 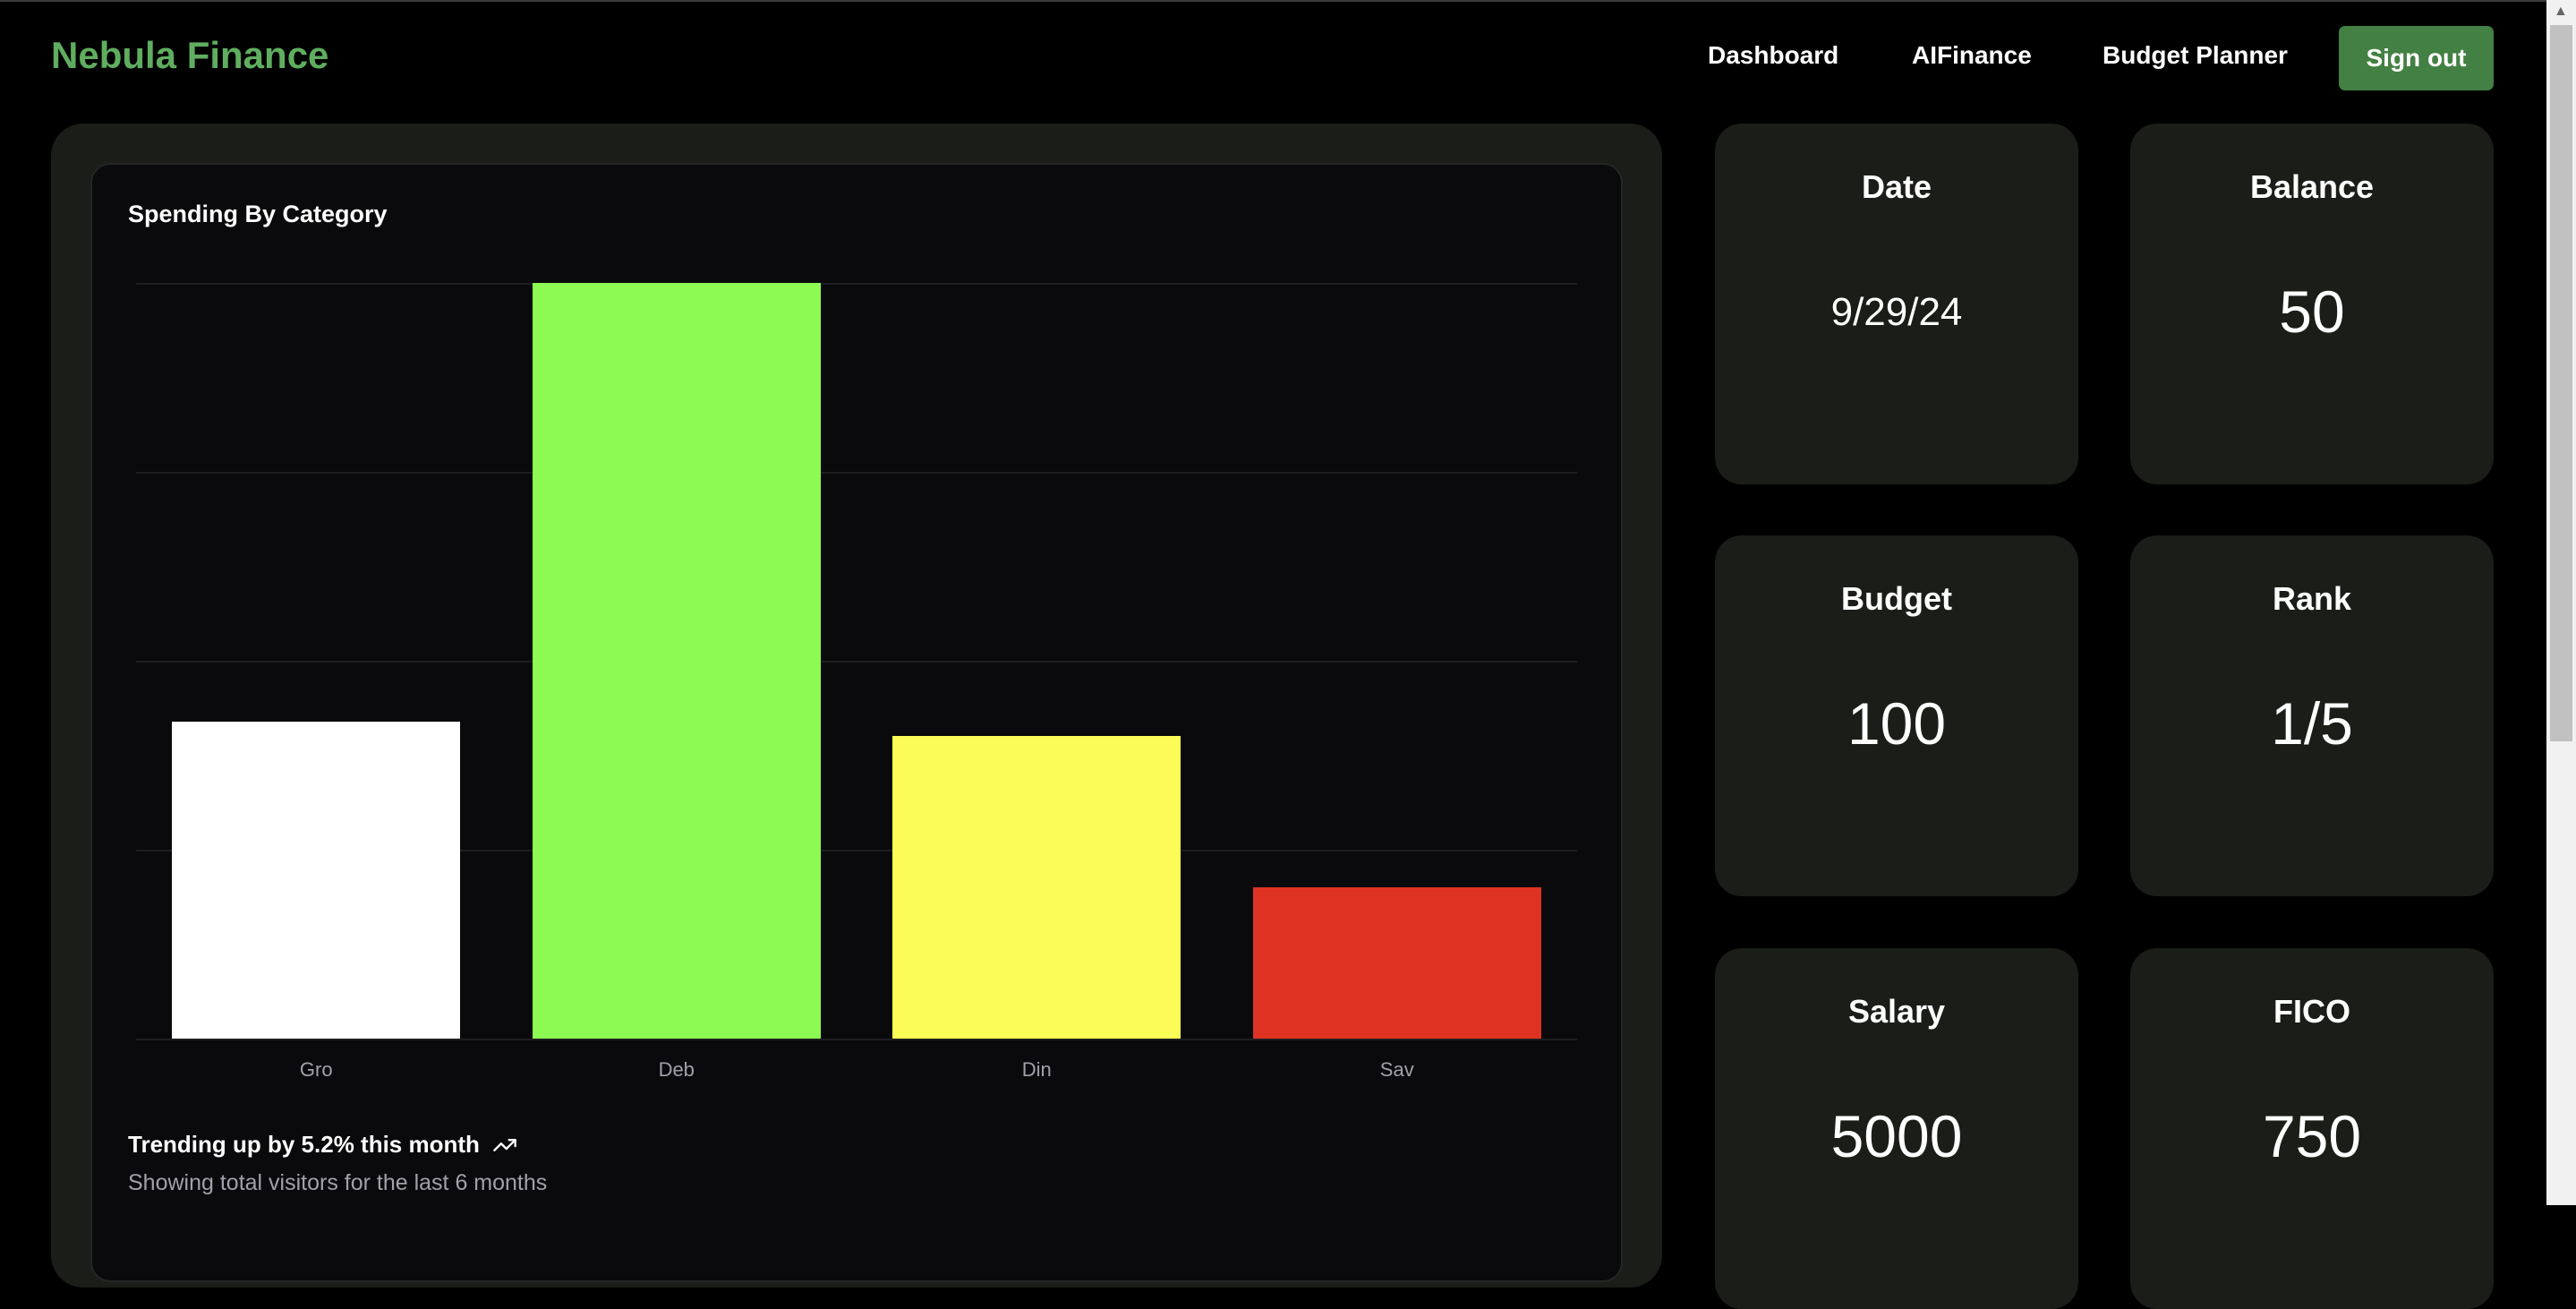 What do you see at coordinates (304, 1144) in the screenshot?
I see `trend-label: Trending up by 5.2% this month` at bounding box center [304, 1144].